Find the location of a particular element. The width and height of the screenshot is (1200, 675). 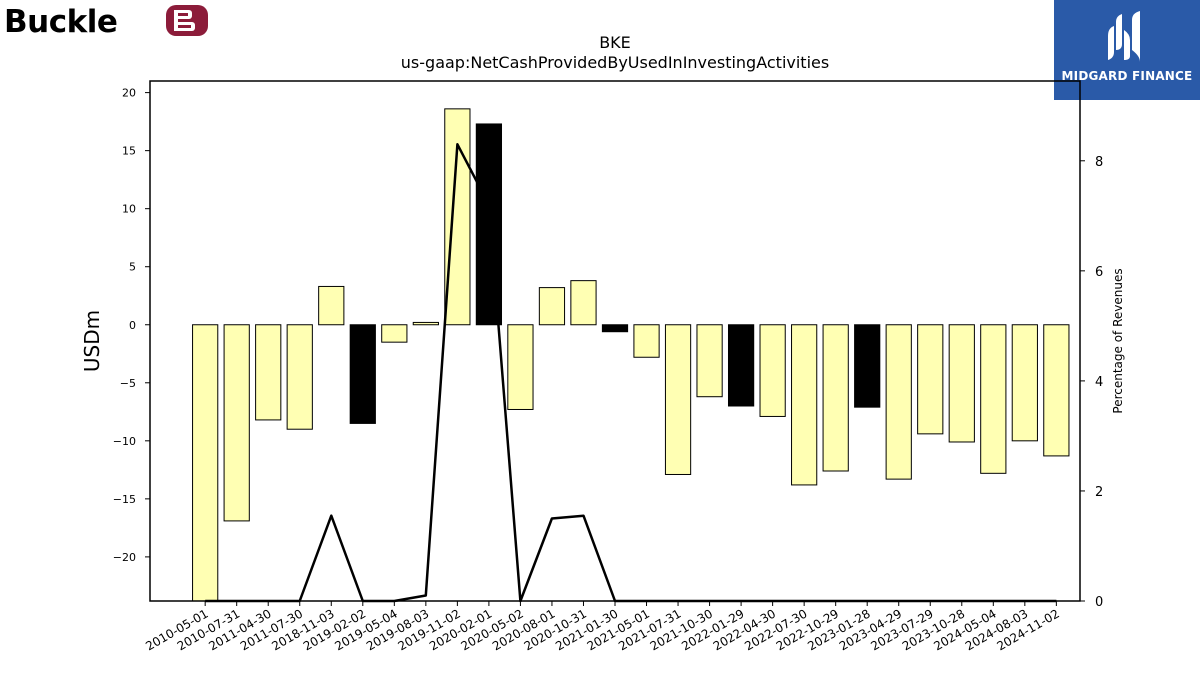

y2-tick-label: 2 is located at coordinates (1099, 492).